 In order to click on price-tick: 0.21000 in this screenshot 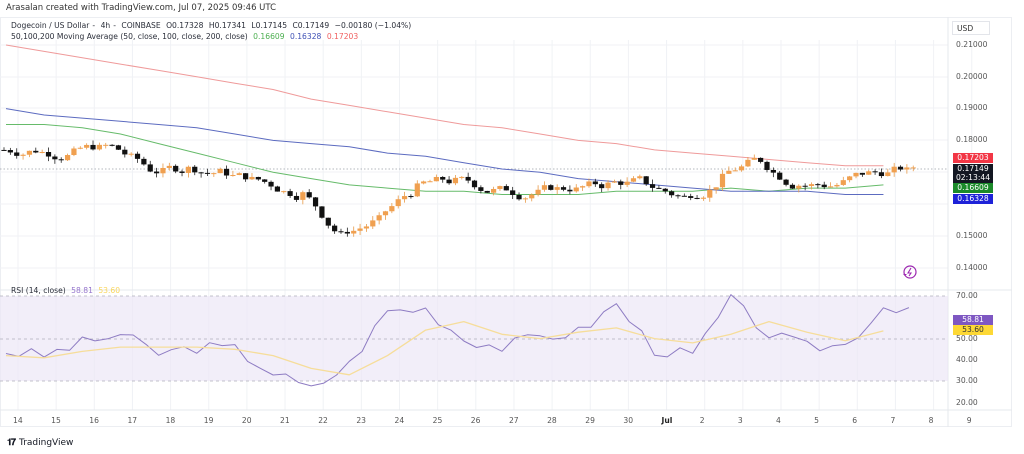, I will do `click(972, 44)`.